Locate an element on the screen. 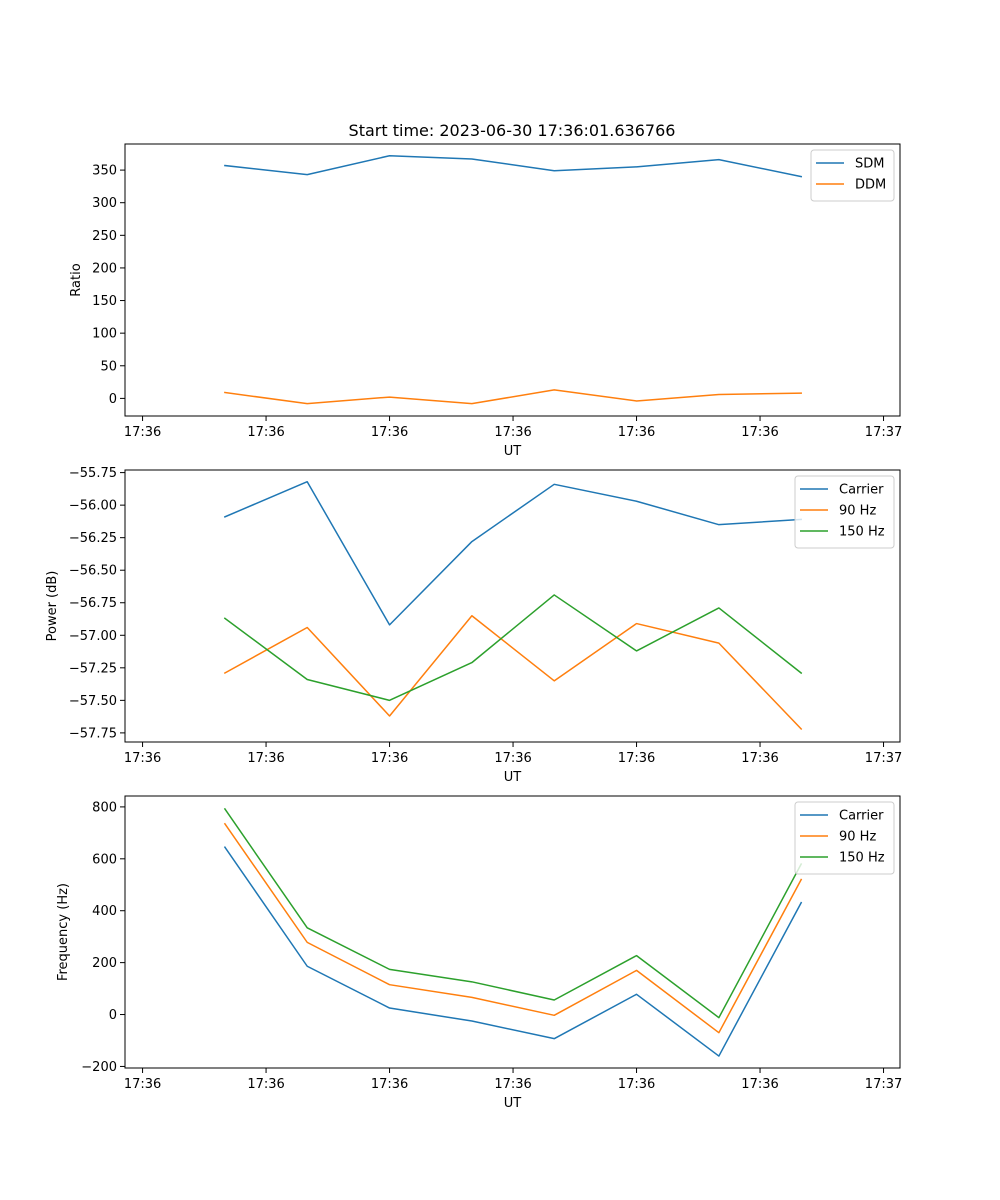  figure-title: Start time: 2023-06-30 17:36:01.636766 is located at coordinates (512, 130).